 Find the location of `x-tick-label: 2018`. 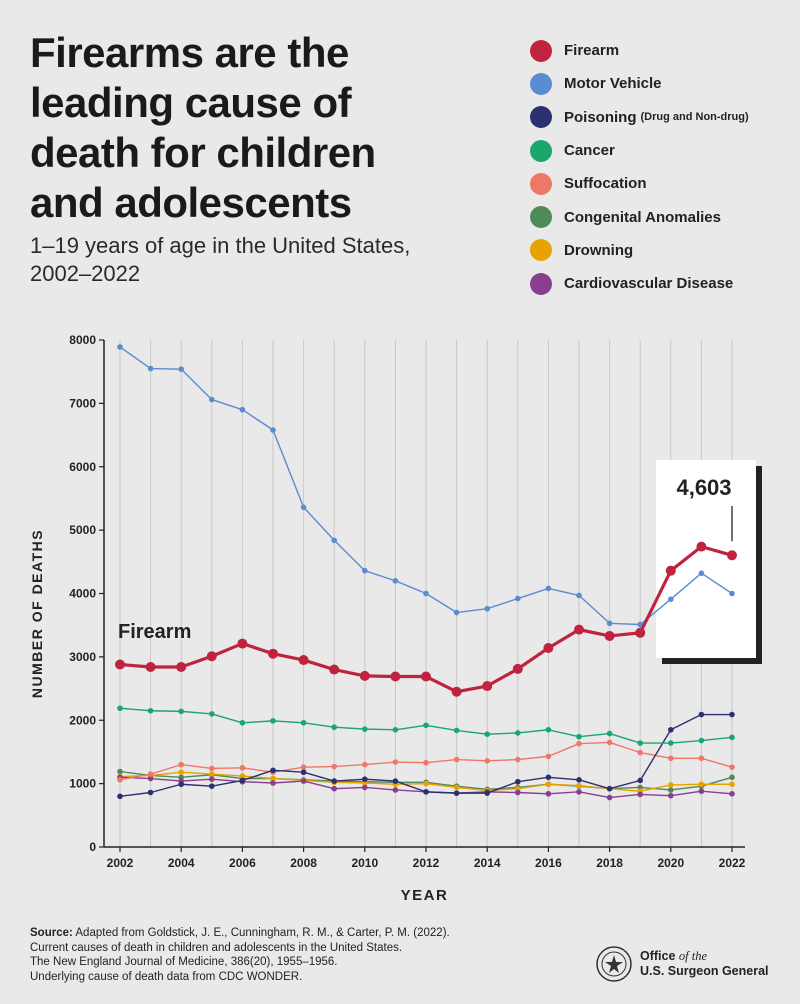

x-tick-label: 2018 is located at coordinates (609, 863).